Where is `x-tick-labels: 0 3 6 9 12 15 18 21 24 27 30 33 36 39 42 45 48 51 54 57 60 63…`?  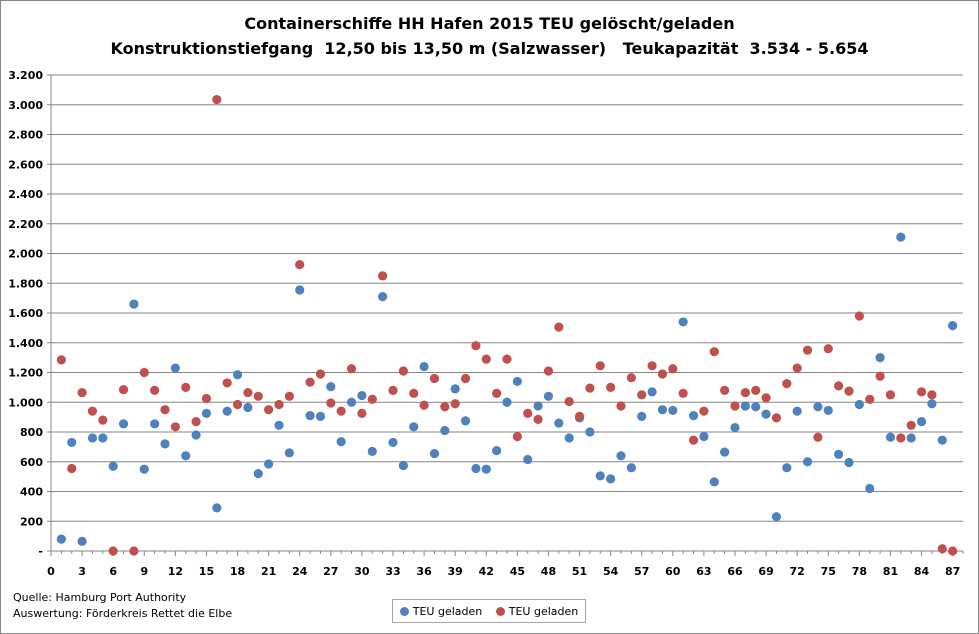 x-tick-labels: 0 3 6 9 12 15 18 21 24 27 30 33 36 39 42 45 48 51 54 57 60 63… is located at coordinates (503, 571).